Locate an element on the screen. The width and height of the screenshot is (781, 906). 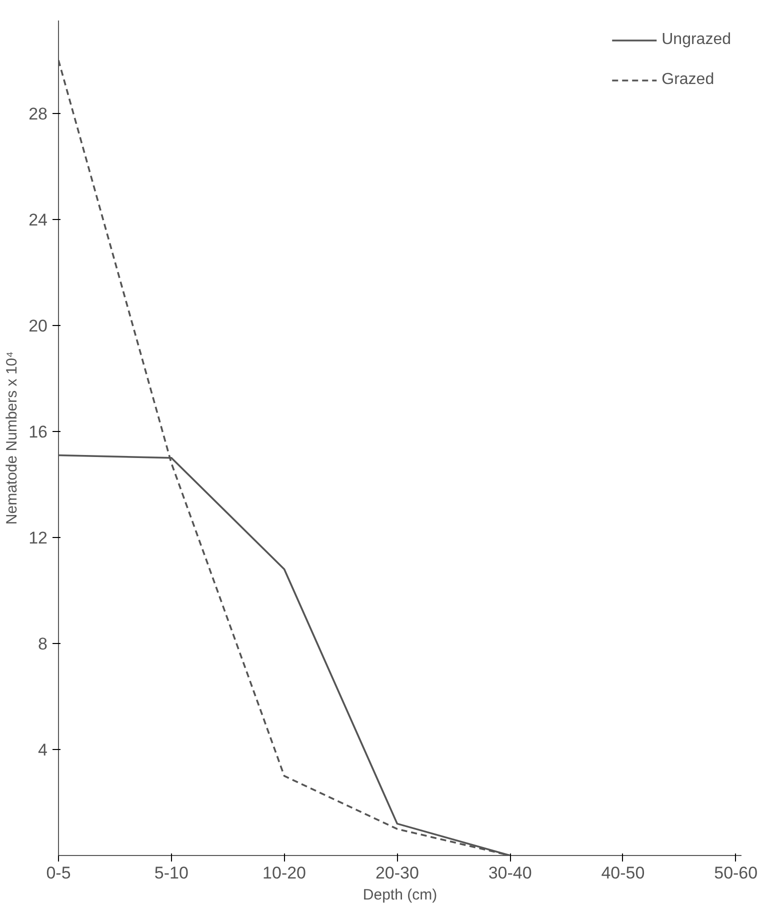
y-axis-title: Nematode Numbers x 10⁴ is located at coordinates (12, 438).